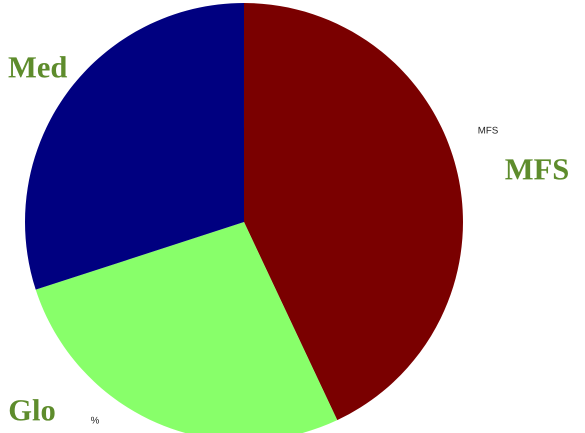 The width and height of the screenshot is (585, 433). What do you see at coordinates (488, 130) in the screenshot?
I see `text: MFS` at bounding box center [488, 130].